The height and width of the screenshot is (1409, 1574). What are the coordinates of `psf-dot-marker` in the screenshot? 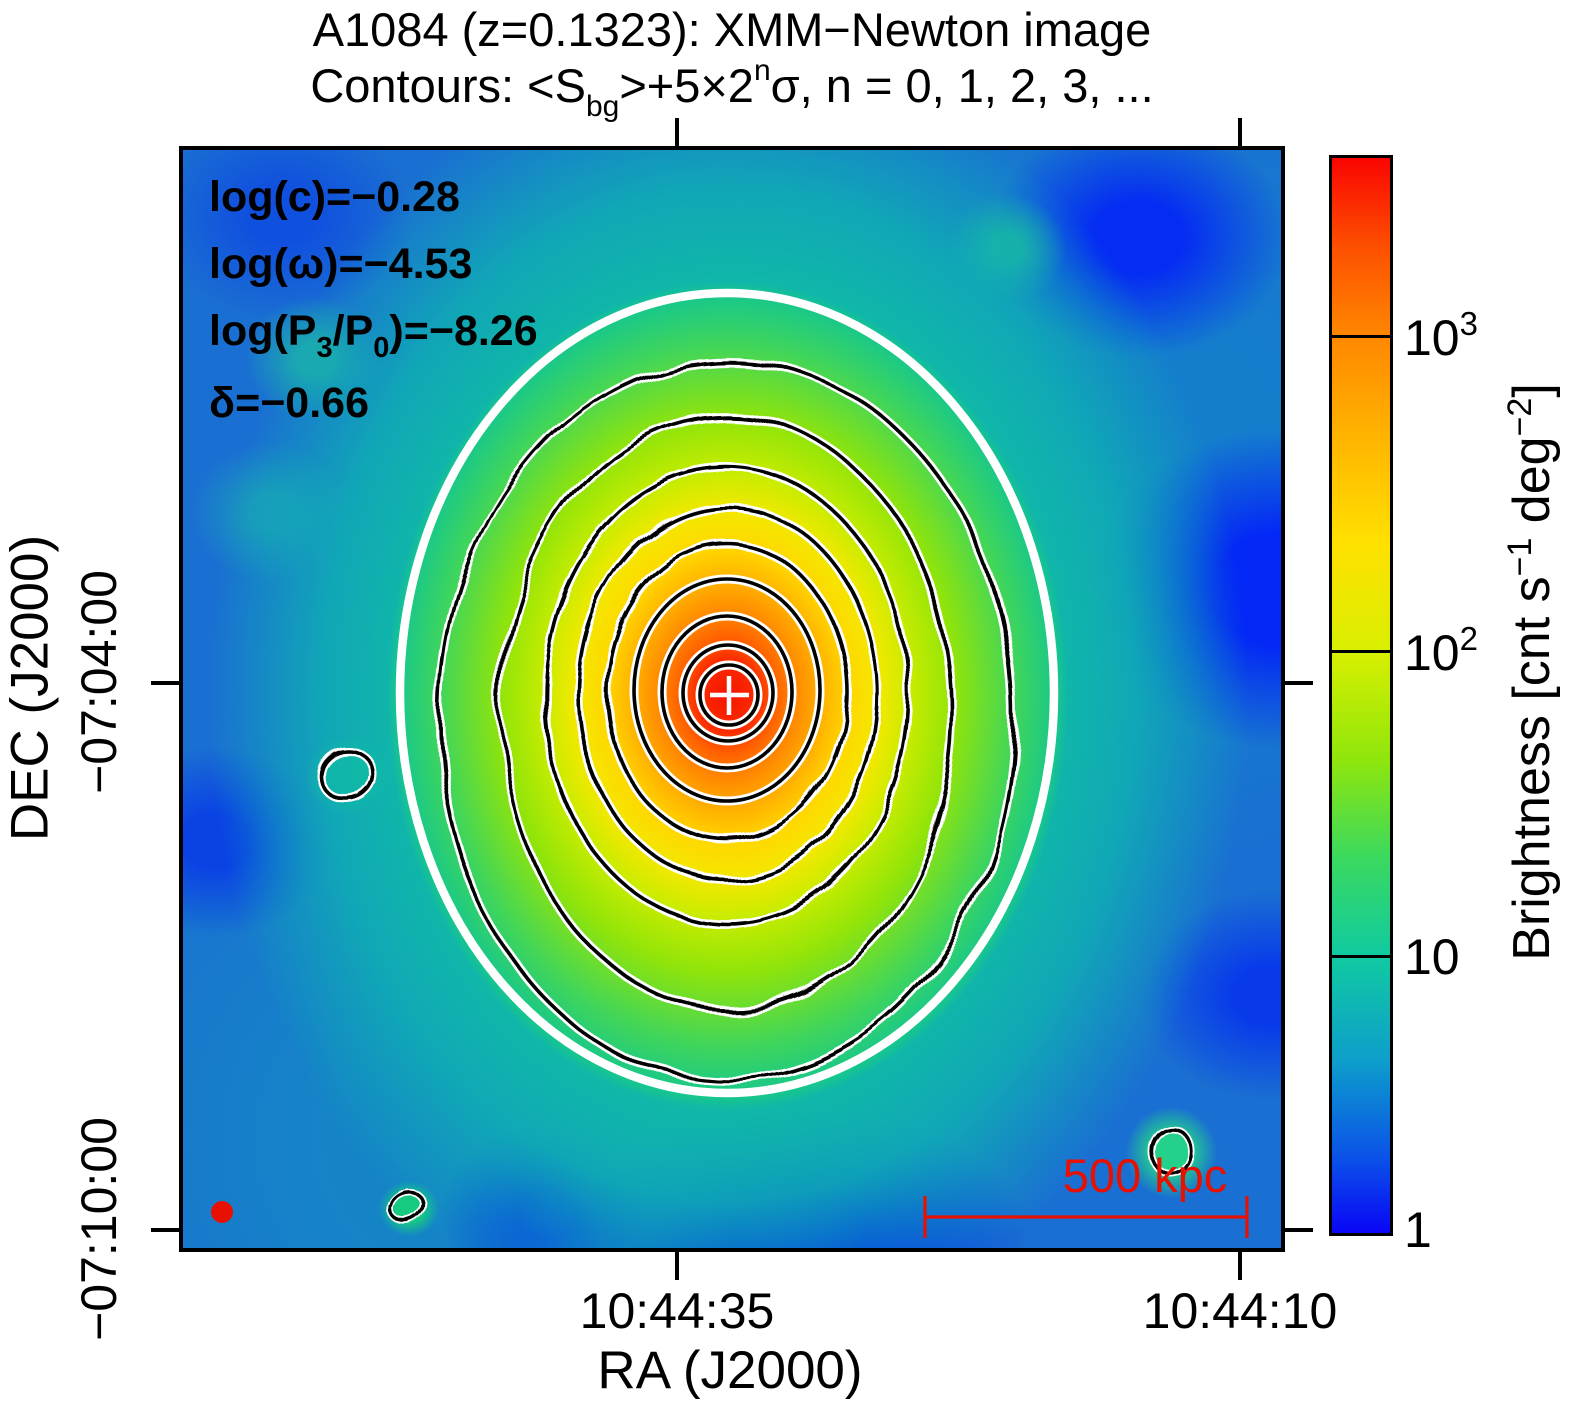 It's located at (222, 1212).